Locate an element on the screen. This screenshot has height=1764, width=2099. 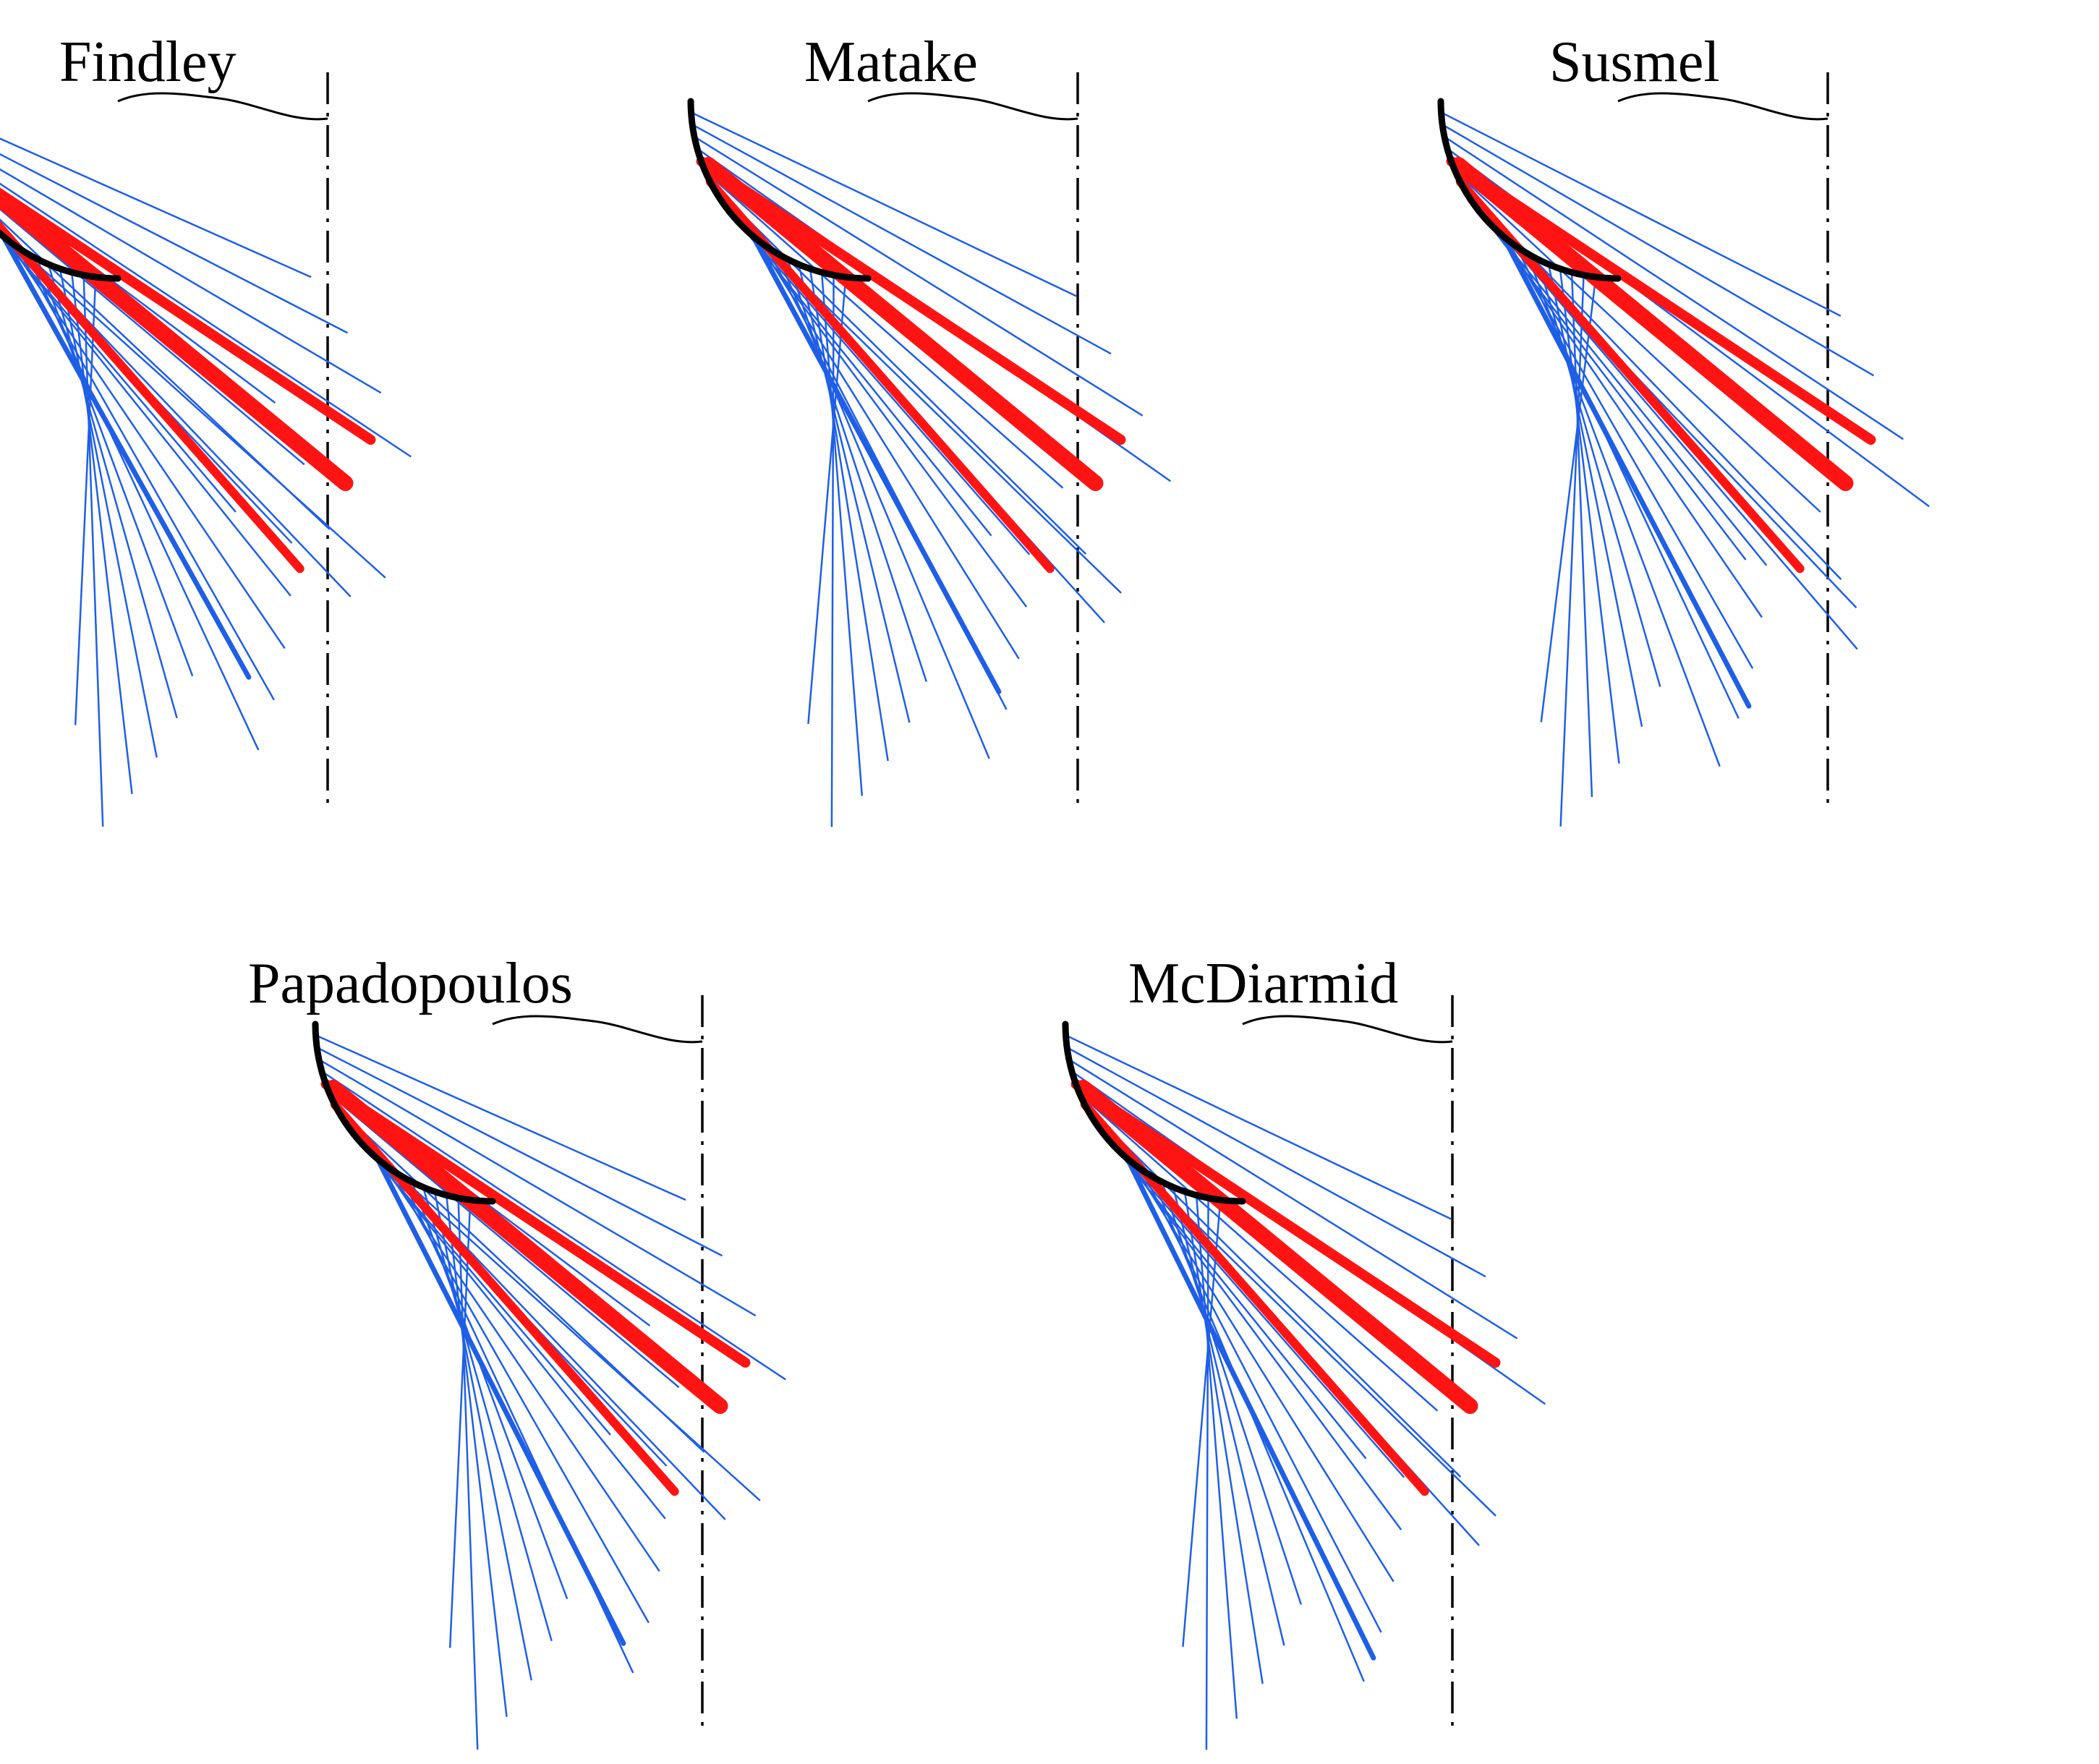
panel-matake is located at coordinates (929, 449).